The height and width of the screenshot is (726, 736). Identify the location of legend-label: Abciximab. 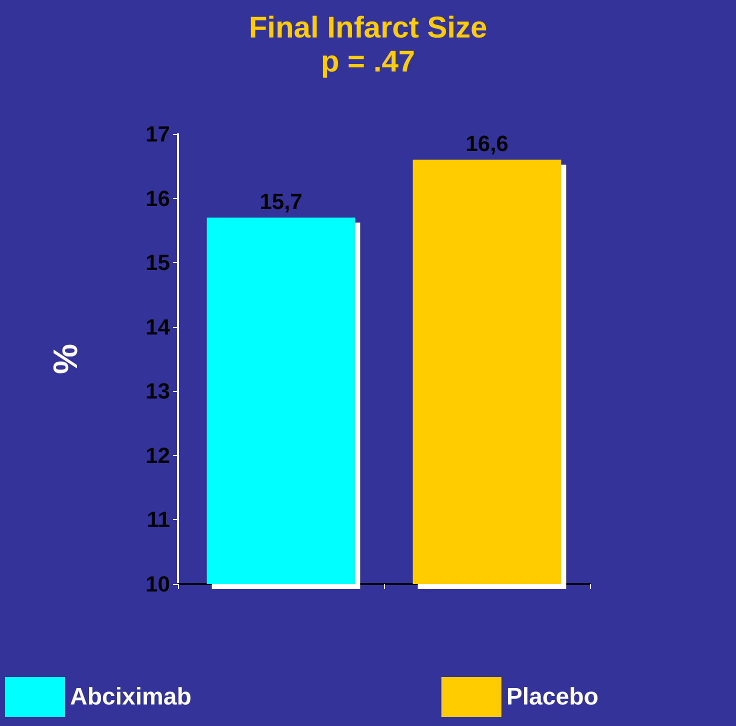
(131, 697).